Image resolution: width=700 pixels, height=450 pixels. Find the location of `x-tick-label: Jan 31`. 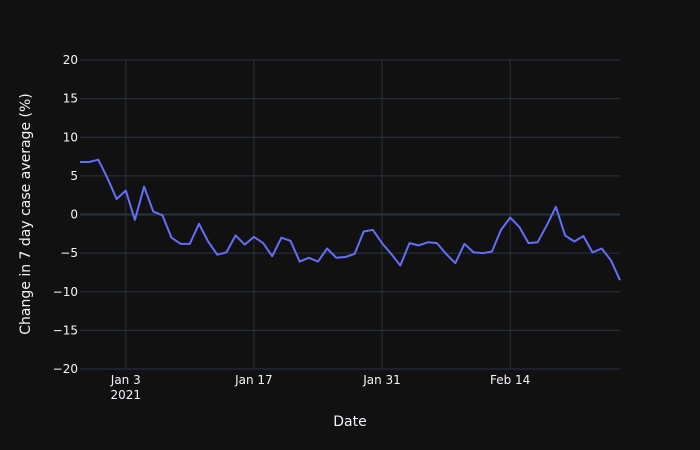

x-tick-label: Jan 31 is located at coordinates (381, 380).